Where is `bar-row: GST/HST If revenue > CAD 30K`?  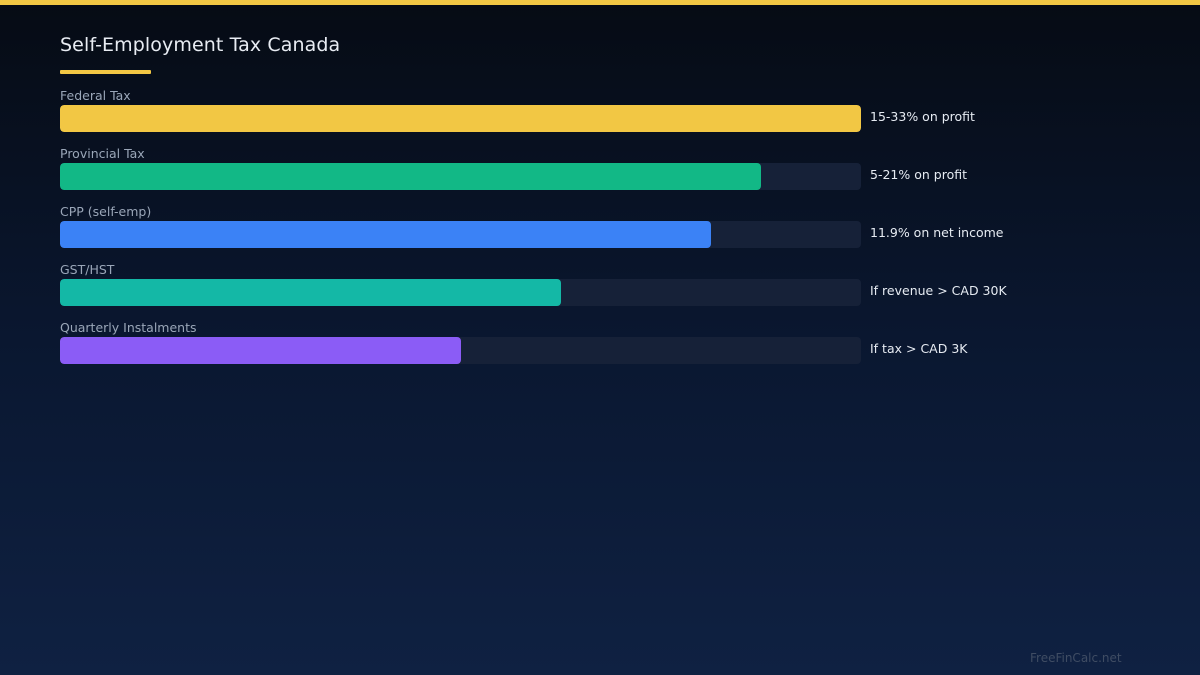 bar-row: GST/HST If revenue > CAD 30K is located at coordinates (560, 290).